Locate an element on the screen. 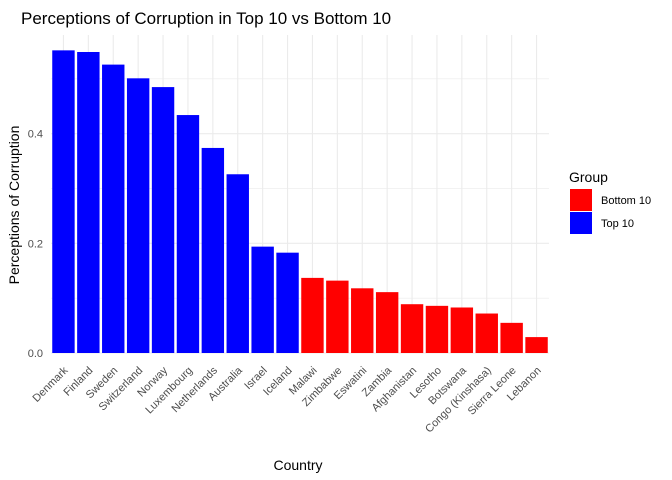  bar-sierra-leone is located at coordinates (511, 337).